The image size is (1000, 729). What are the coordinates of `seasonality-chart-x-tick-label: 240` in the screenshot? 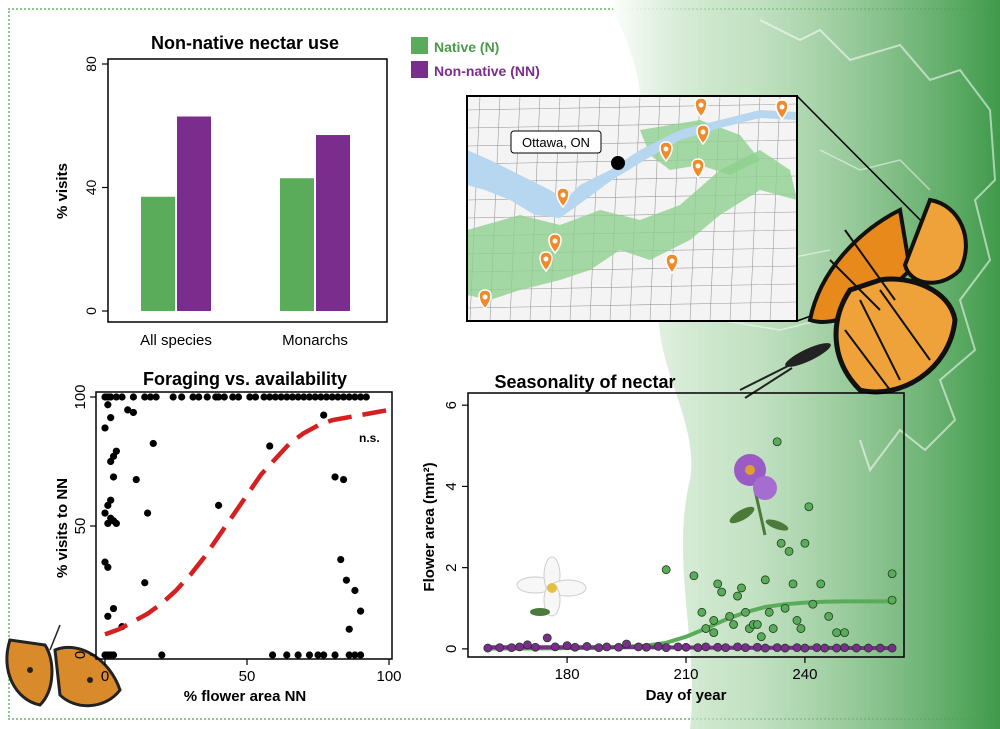 It's located at (804, 674).